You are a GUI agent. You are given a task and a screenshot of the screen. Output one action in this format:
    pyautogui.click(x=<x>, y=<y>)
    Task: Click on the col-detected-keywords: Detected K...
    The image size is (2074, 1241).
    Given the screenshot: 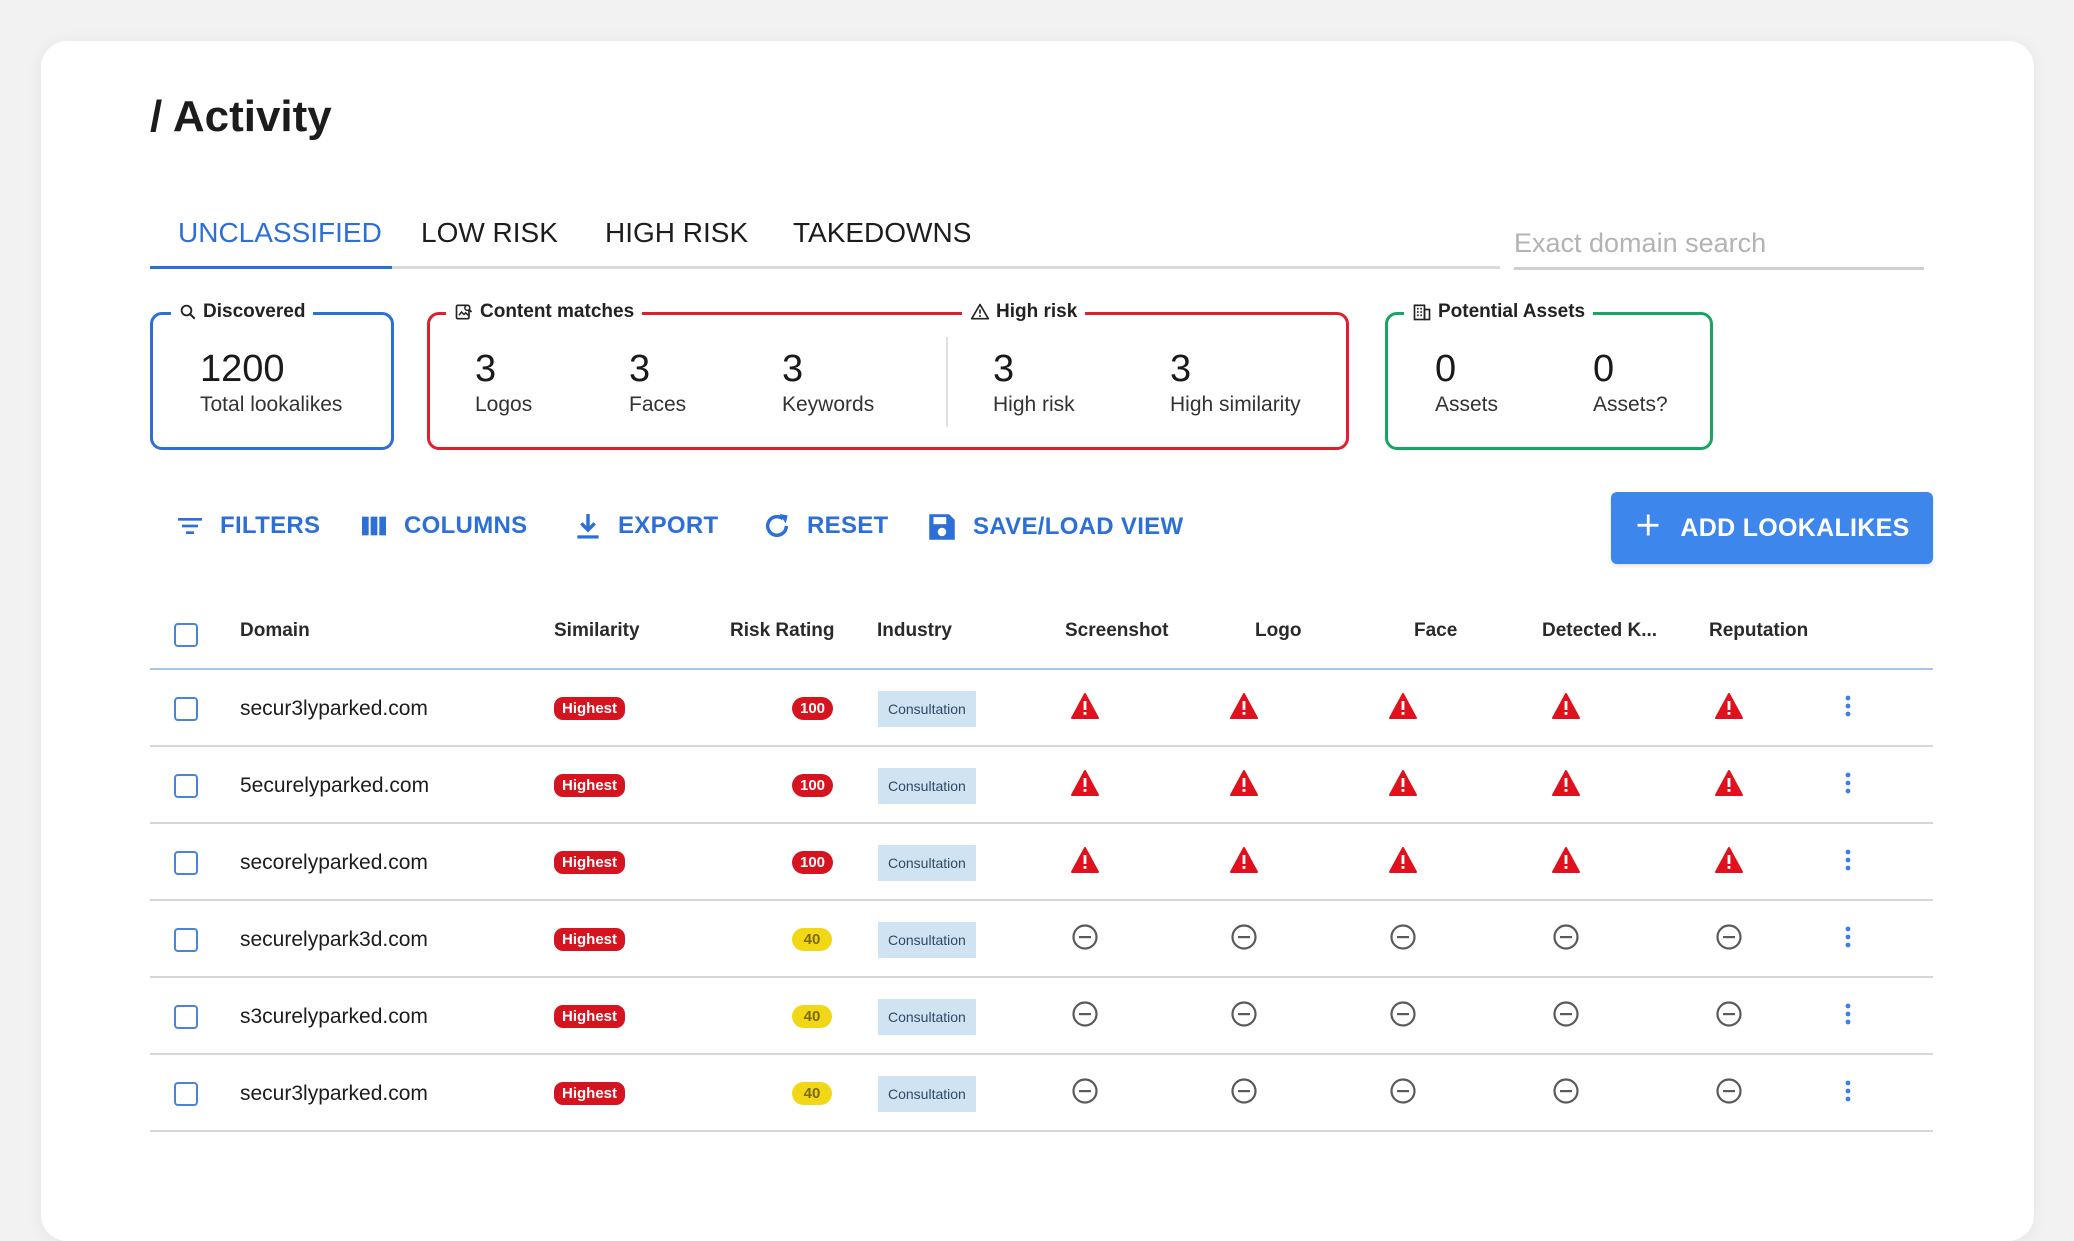 What is the action you would take?
    pyautogui.click(x=1600, y=630)
    